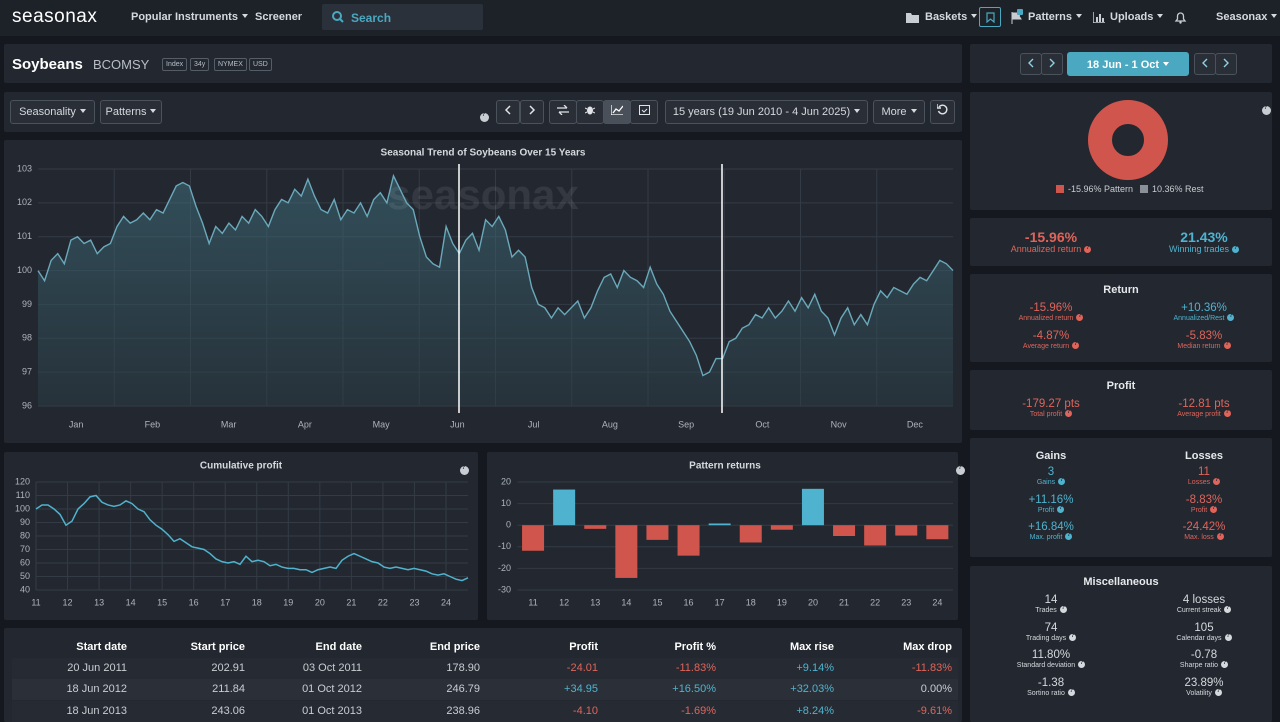 Image resolution: width=1280 pixels, height=722 pixels. Describe the element at coordinates (1128, 64) in the screenshot. I see `range-button: 18 Jun - 1 Oct` at that location.